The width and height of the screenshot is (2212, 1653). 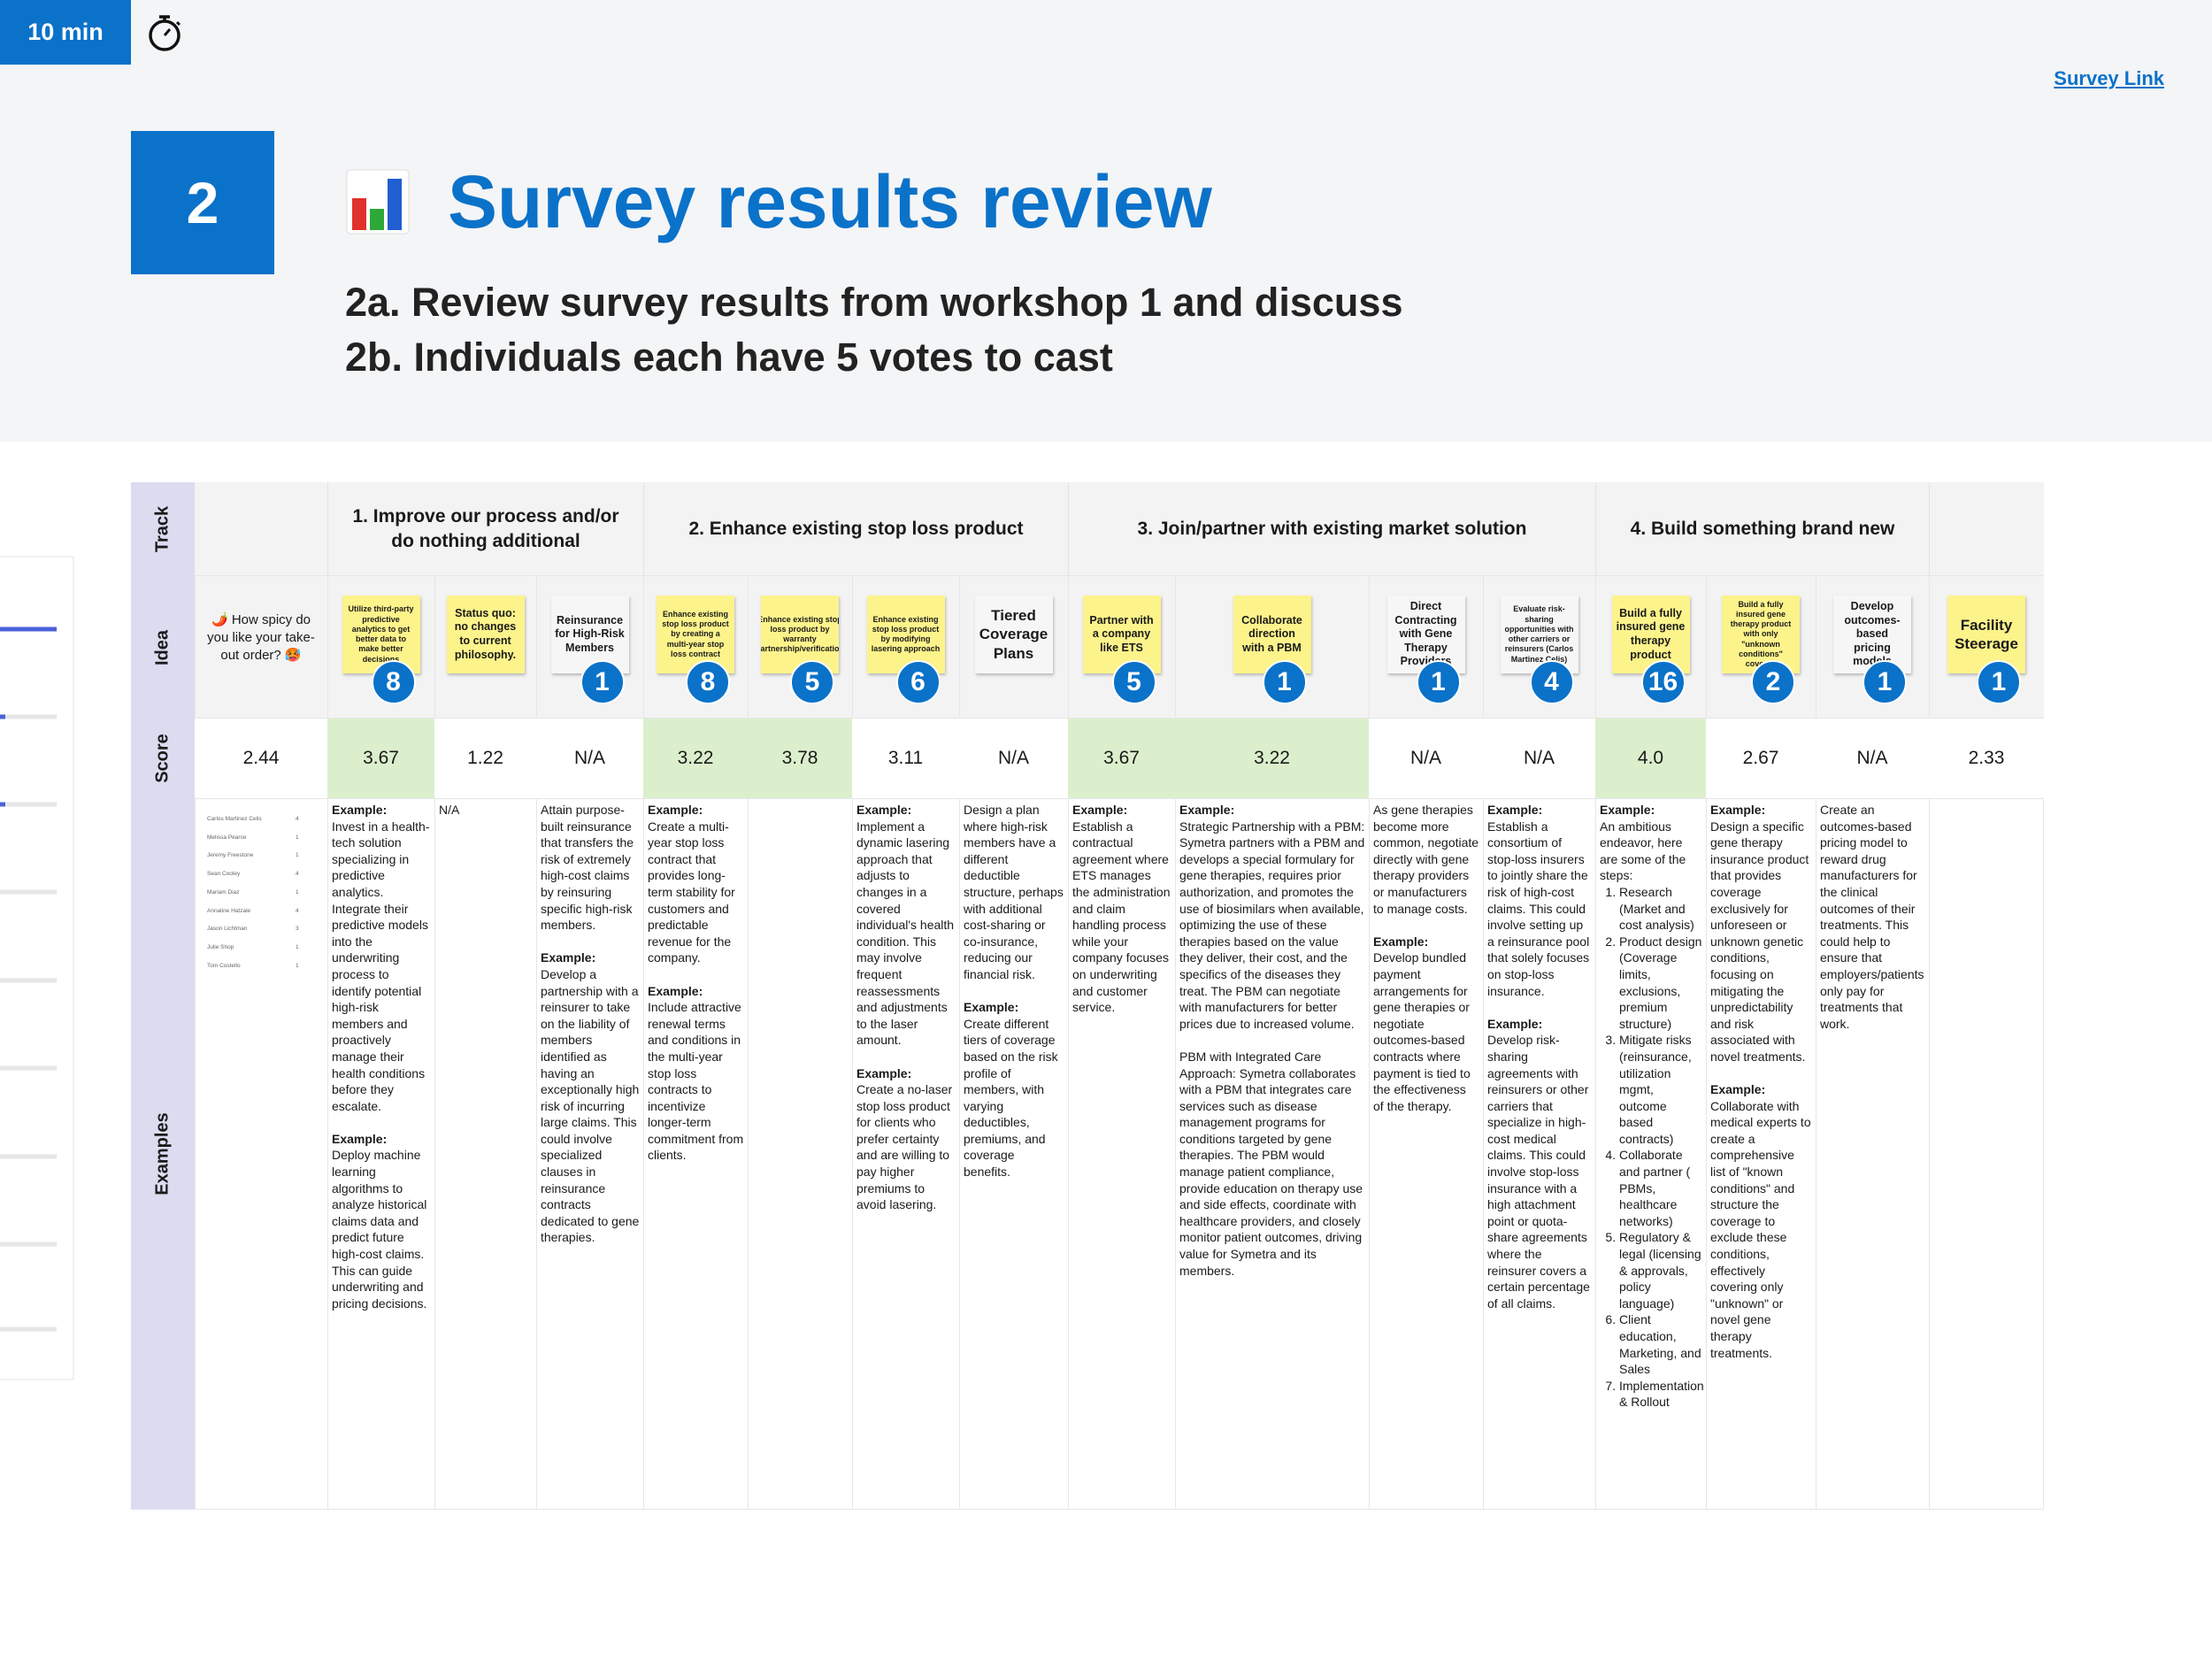 I want to click on track-header: 4. Build something brand new, so click(x=1762, y=529).